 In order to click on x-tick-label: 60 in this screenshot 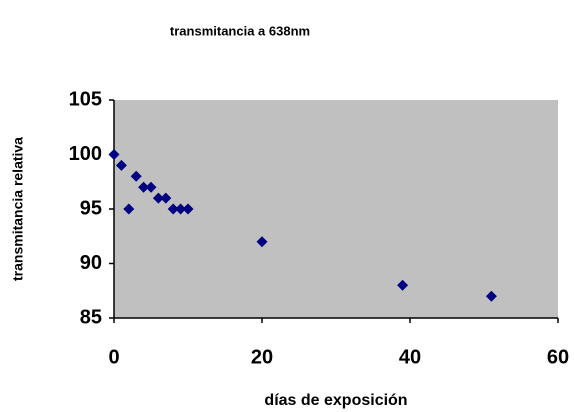, I will do `click(558, 357)`.